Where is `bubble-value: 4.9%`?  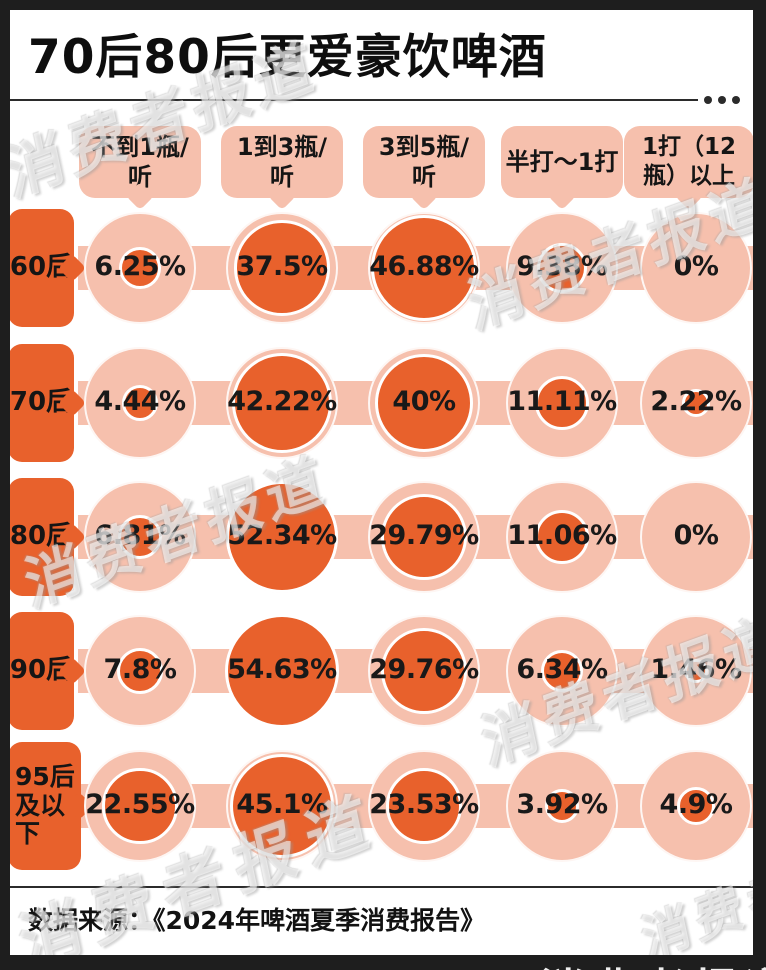
bubble-value: 4.9% is located at coordinates (696, 804).